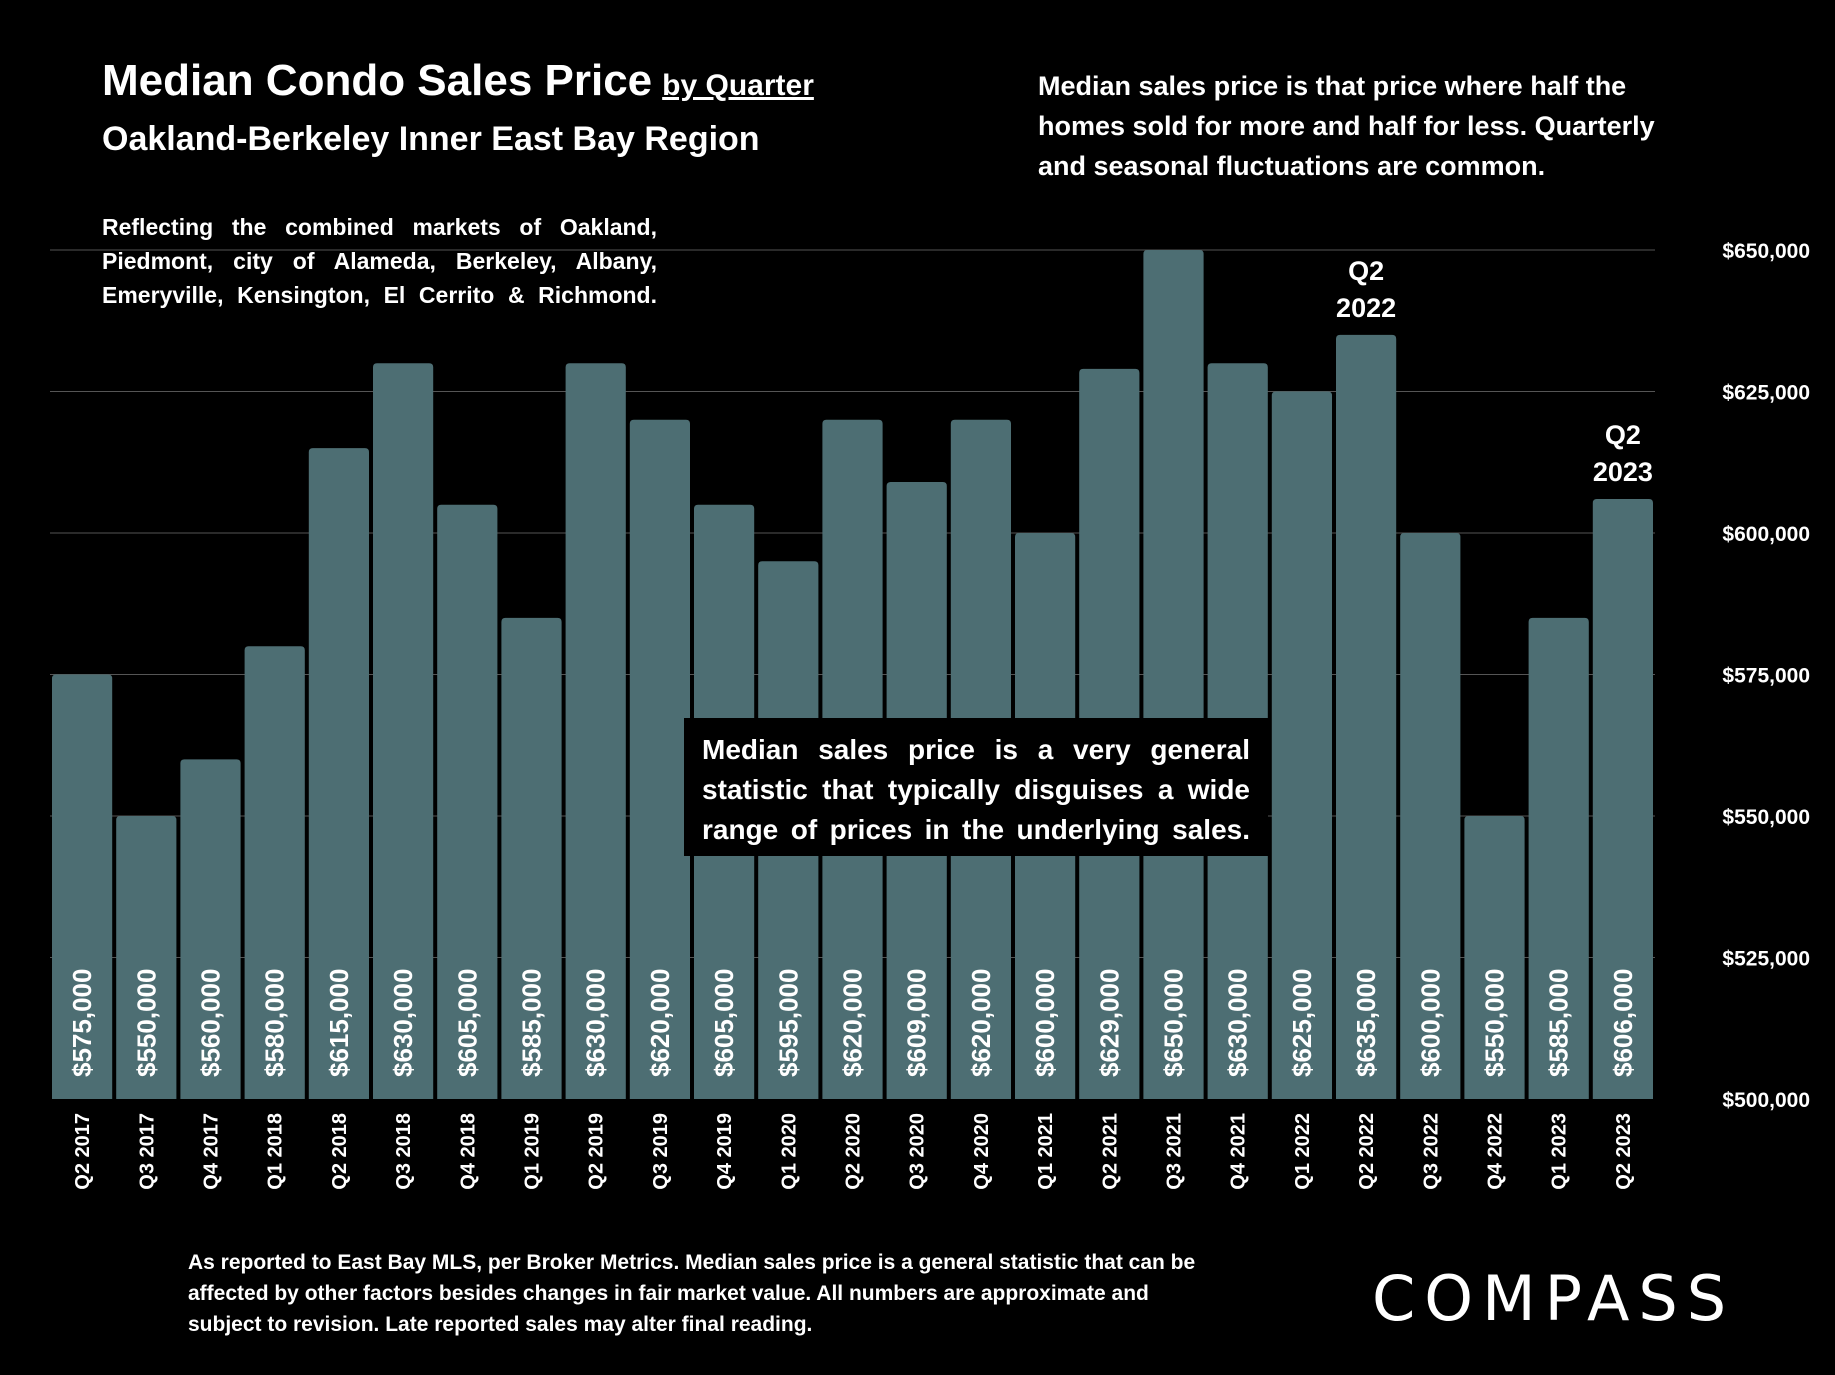 This screenshot has height=1375, width=1835. What do you see at coordinates (1046, 1151) in the screenshot?
I see `x-tick-label: Q1 2021` at bounding box center [1046, 1151].